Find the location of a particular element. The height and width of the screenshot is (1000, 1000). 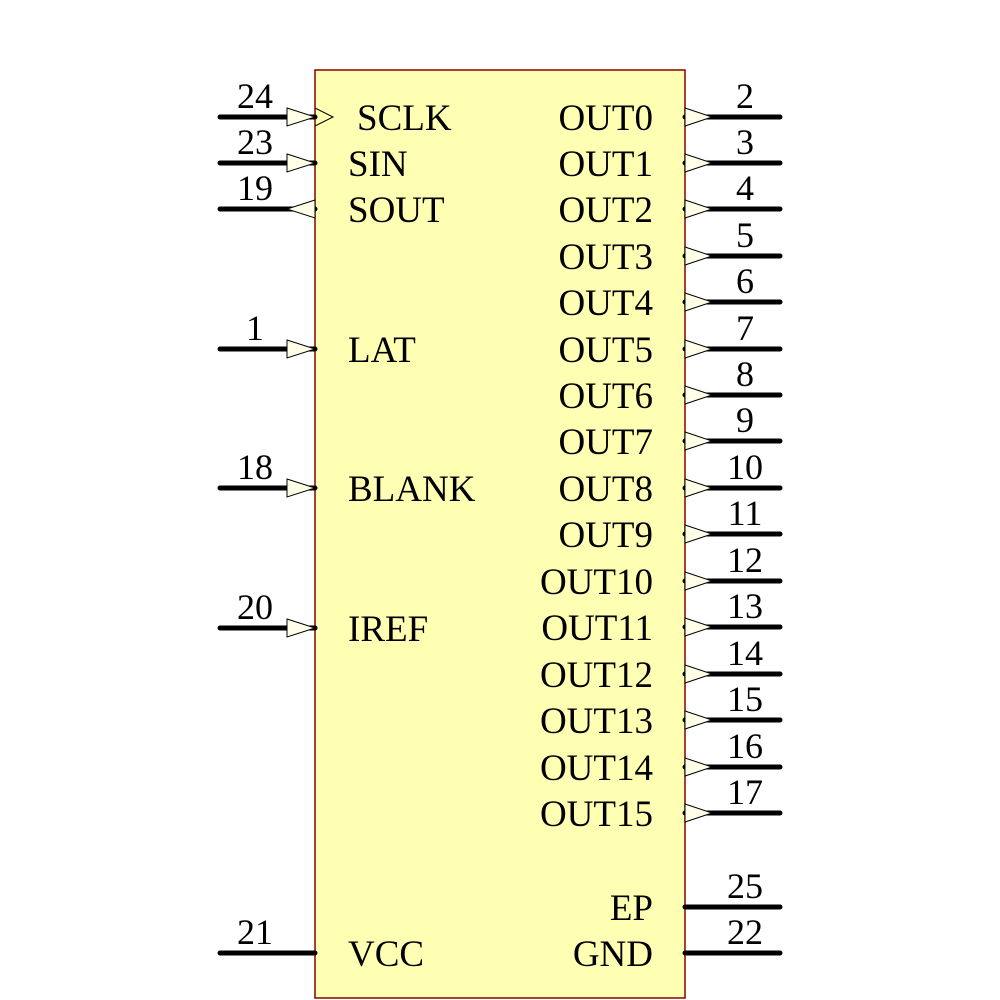

pin-number: 1 is located at coordinates (255, 328).